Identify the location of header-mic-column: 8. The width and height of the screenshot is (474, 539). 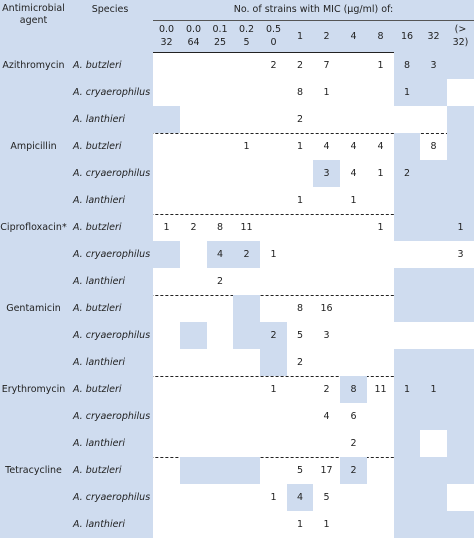
(380, 36).